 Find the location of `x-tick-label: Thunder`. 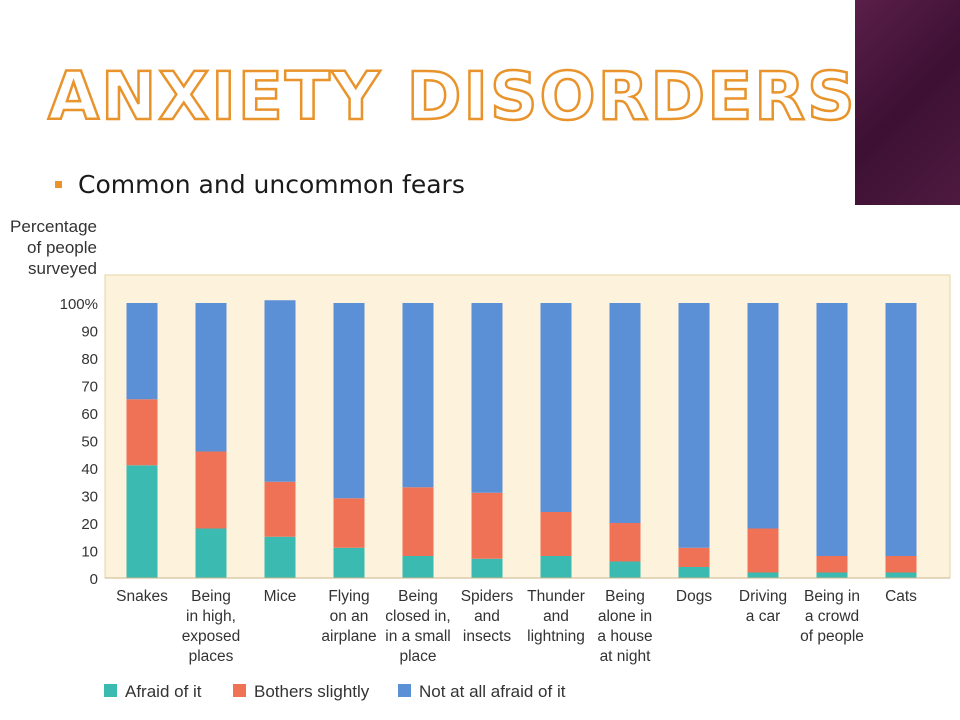

x-tick-label: Thunder is located at coordinates (556, 596).